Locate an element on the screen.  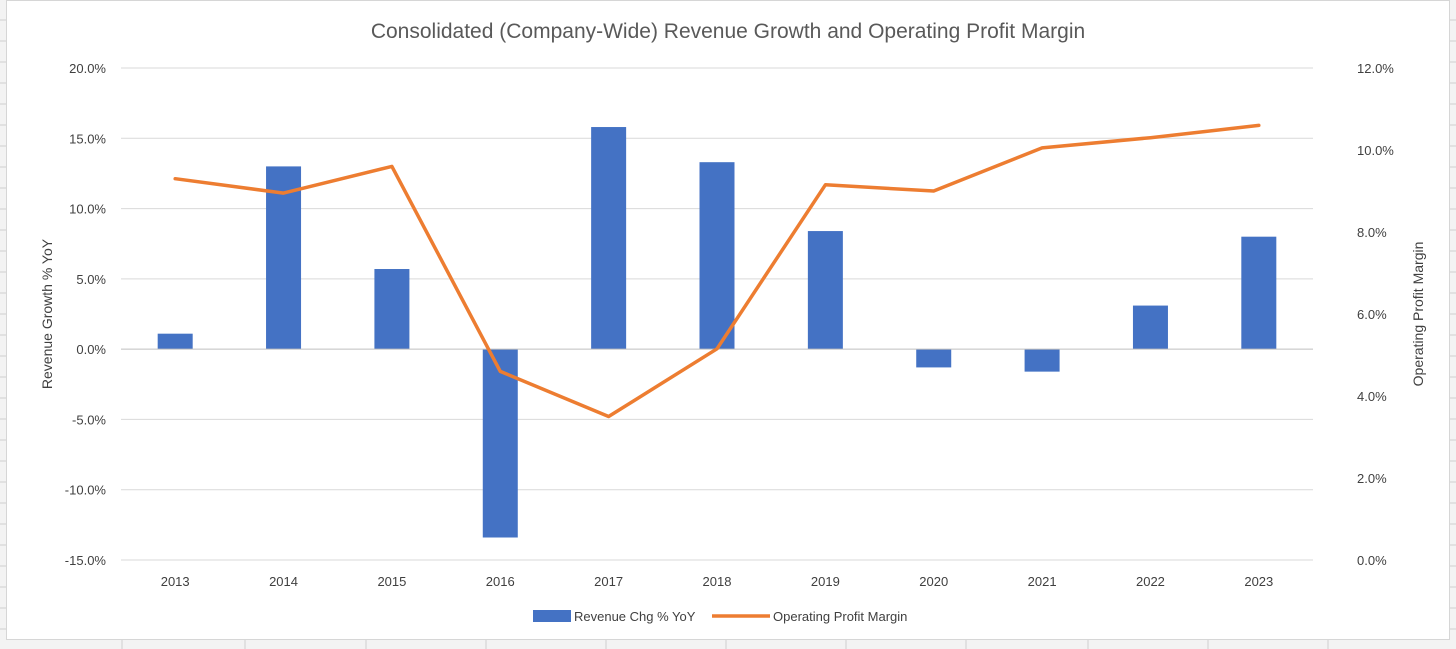
x-tick-label: 2017 is located at coordinates (608, 581).